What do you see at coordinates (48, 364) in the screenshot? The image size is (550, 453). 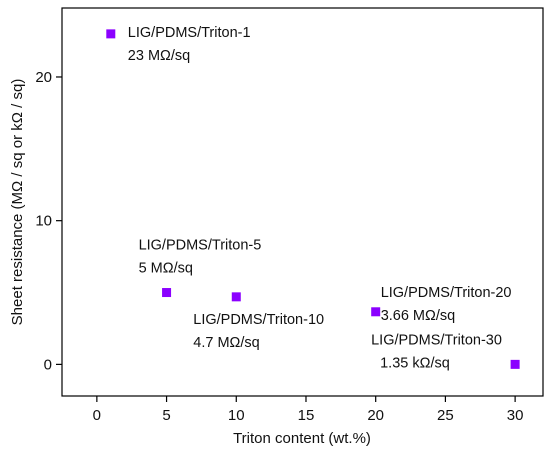 I see `y-tick-label: 0` at bounding box center [48, 364].